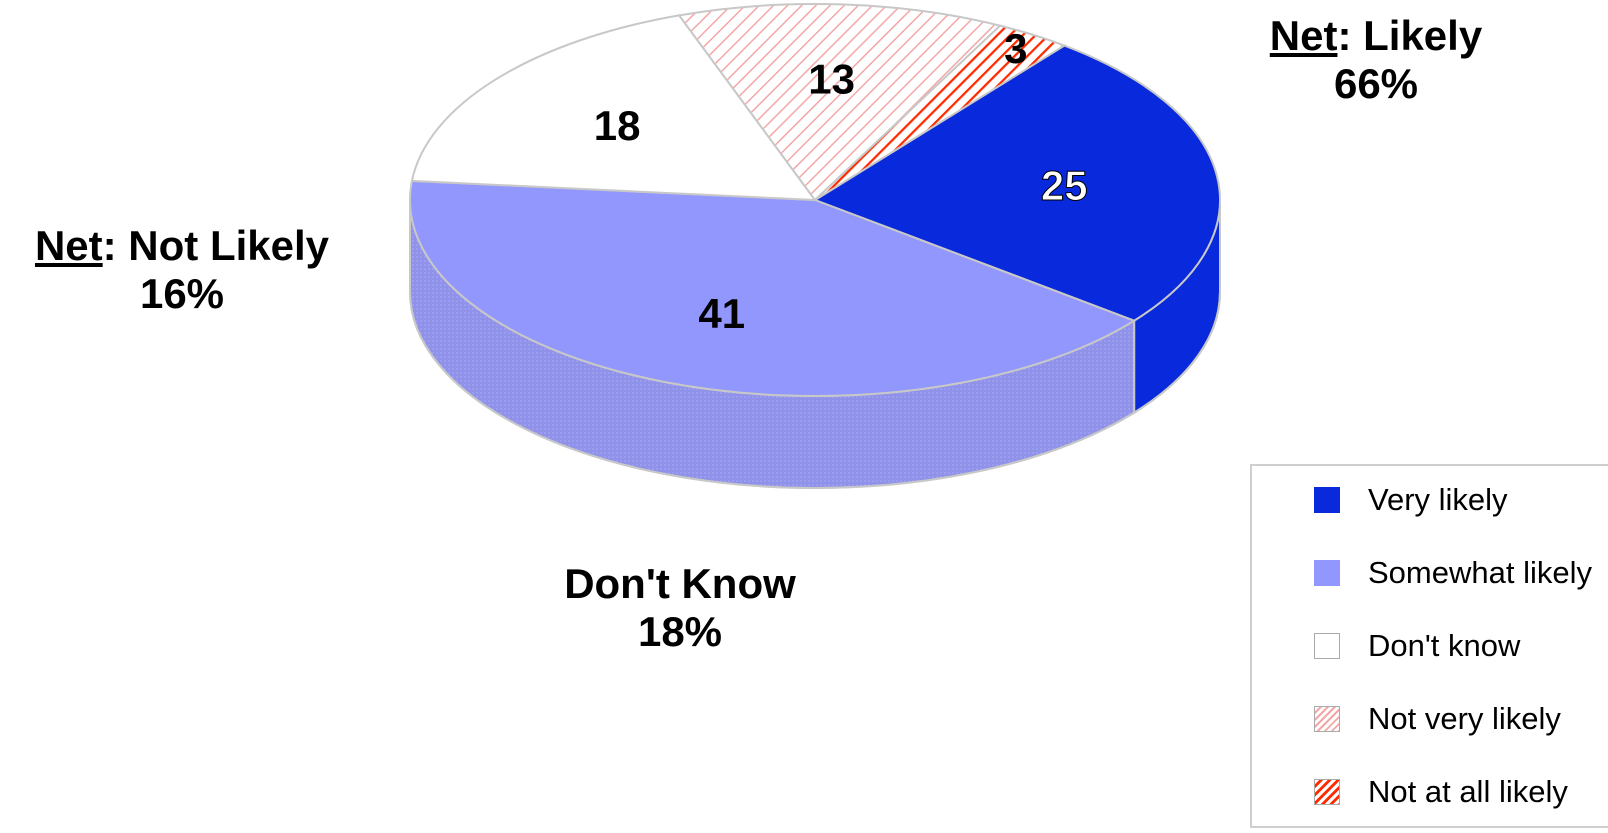  What do you see at coordinates (182, 293) in the screenshot?
I see `net-not-likely-value: 16%` at bounding box center [182, 293].